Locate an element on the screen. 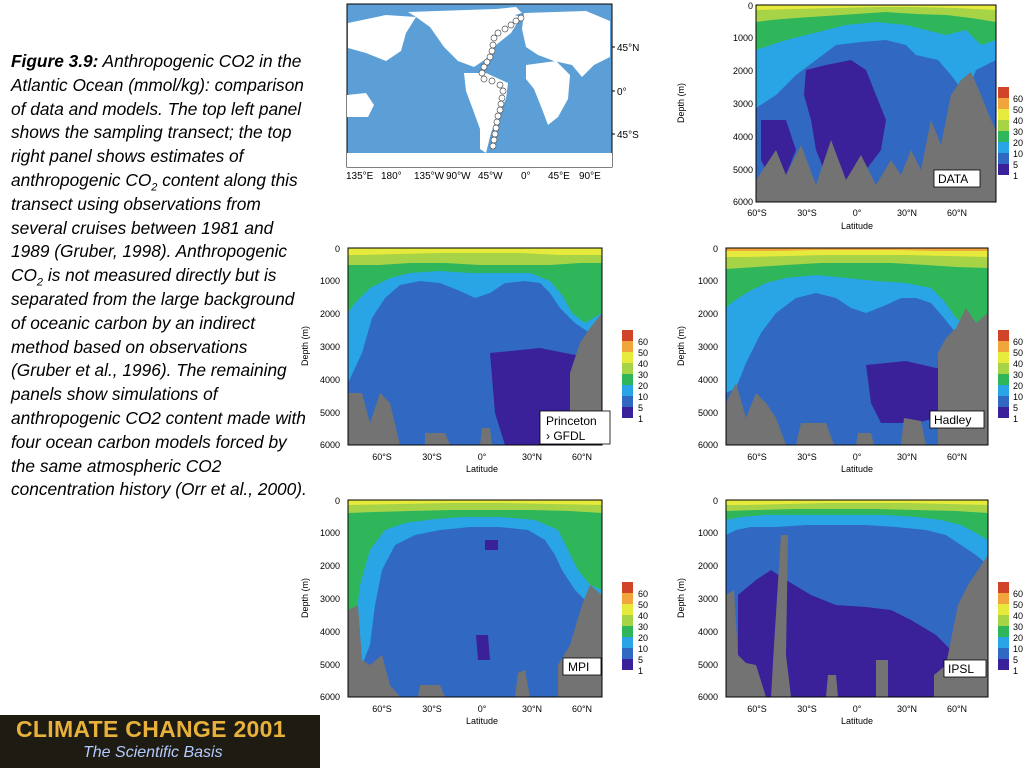  princeton-label-box is located at coordinates (575, 427).